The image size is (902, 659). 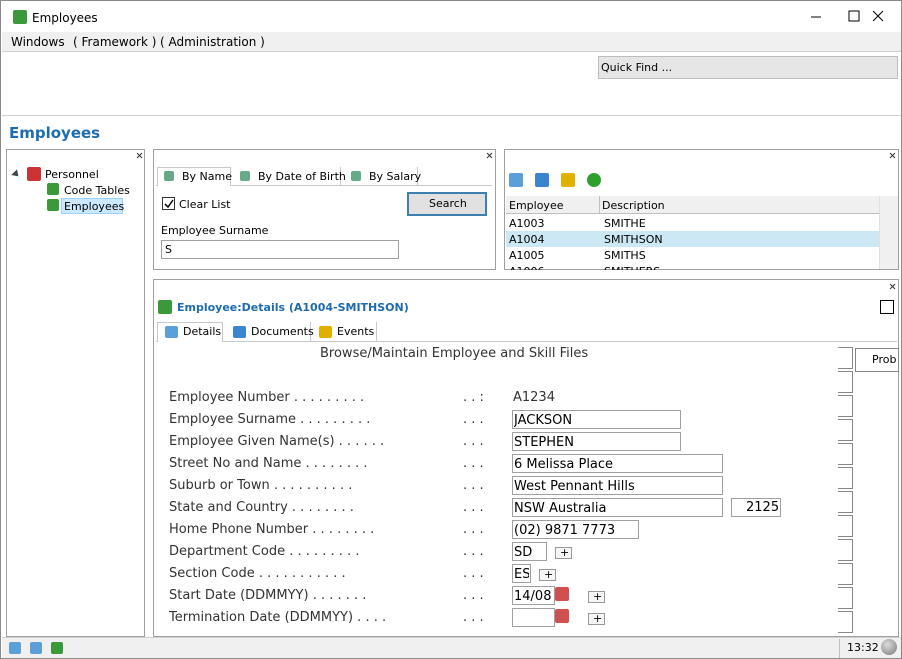 I want to click on input-value: S, so click(x=168, y=249).